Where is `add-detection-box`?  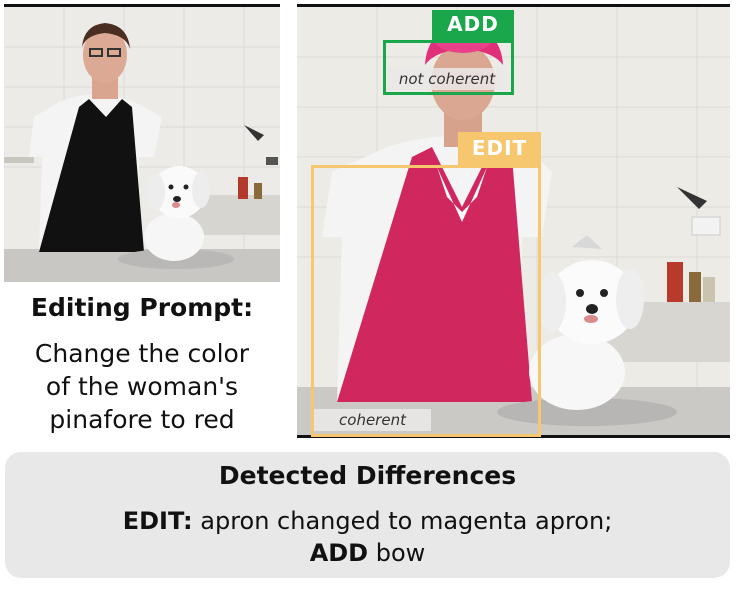
add-detection-box is located at coordinates (448, 67).